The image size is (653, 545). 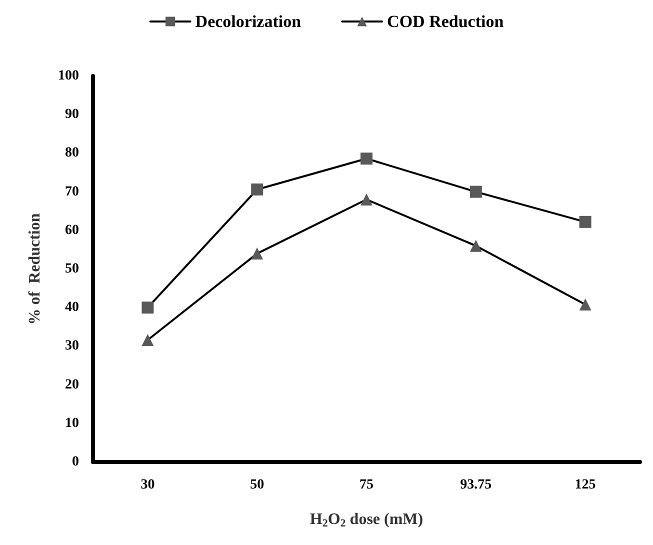 What do you see at coordinates (476, 485) in the screenshot?
I see `x-tick-label: 93.75` at bounding box center [476, 485].